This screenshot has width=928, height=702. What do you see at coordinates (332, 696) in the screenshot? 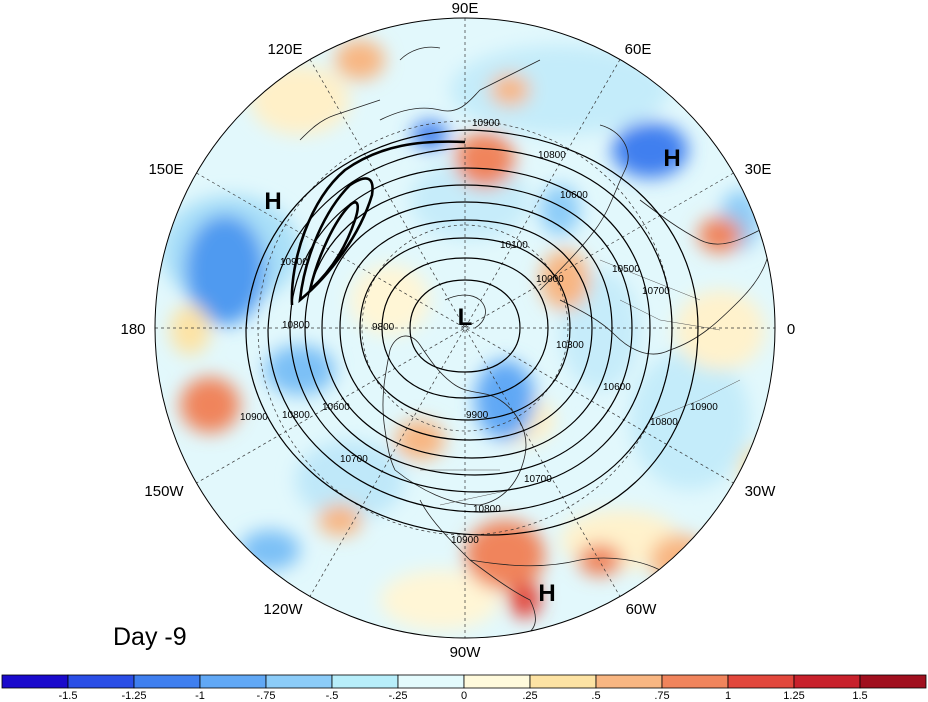
I see `colorbar-tick-label: -.5` at bounding box center [332, 696].